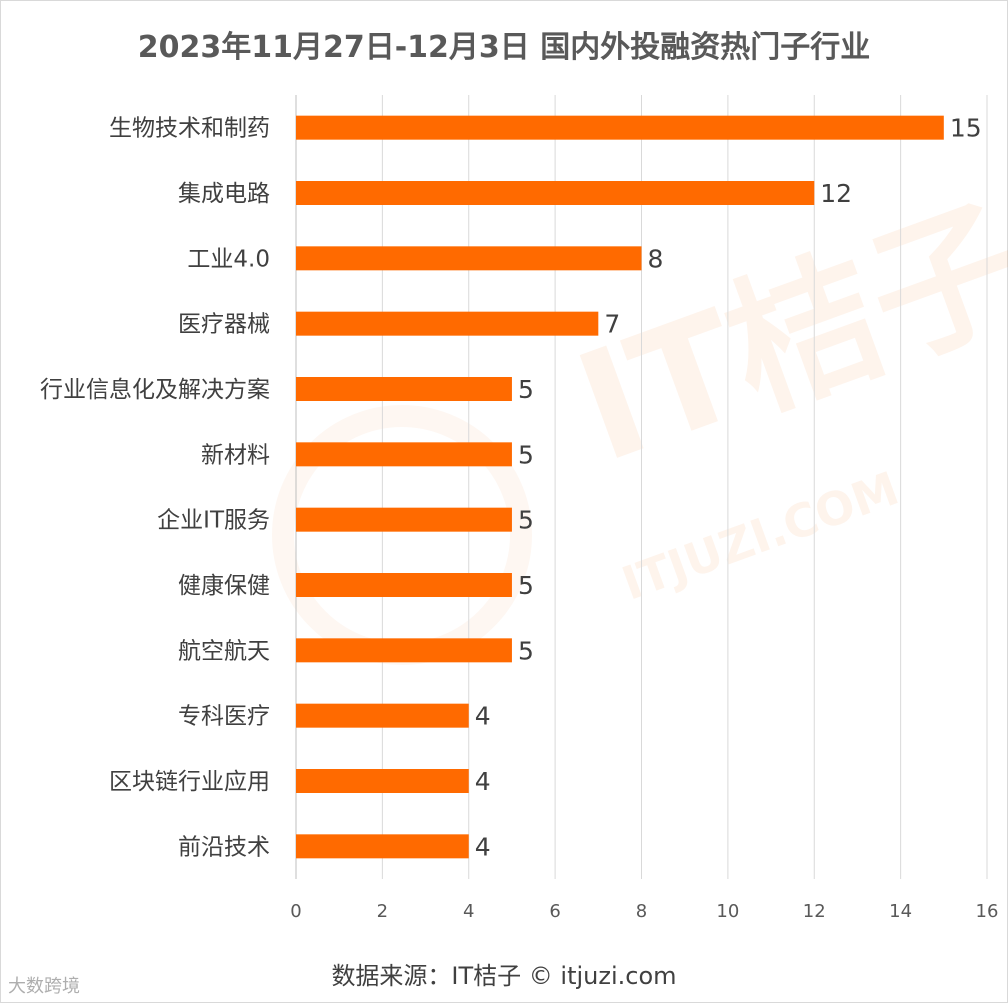 Image resolution: width=1008 pixels, height=1003 pixels. Describe the element at coordinates (900, 911) in the screenshot. I see `x-tick-label: 14` at that location.